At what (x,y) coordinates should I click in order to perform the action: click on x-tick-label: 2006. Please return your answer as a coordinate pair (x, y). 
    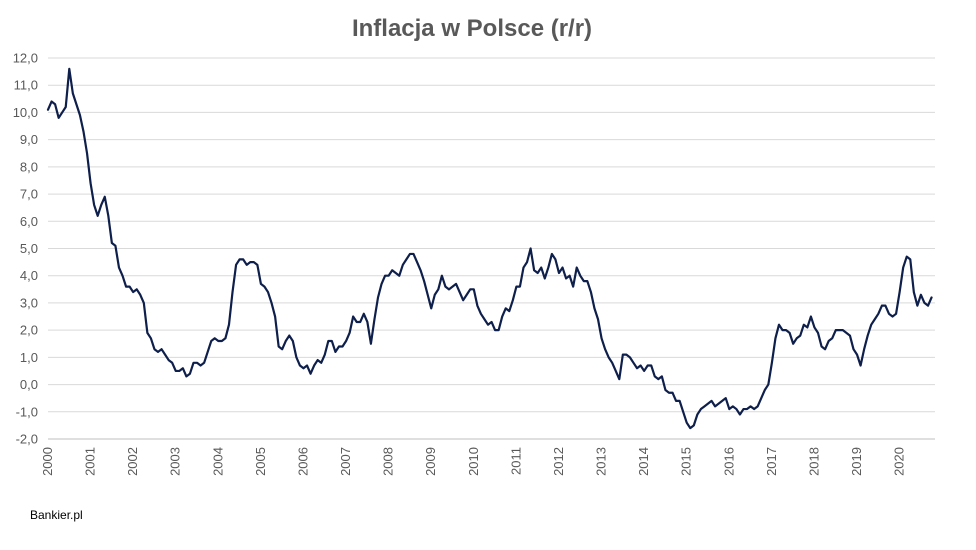
    Looking at the image, I should click on (302, 461).